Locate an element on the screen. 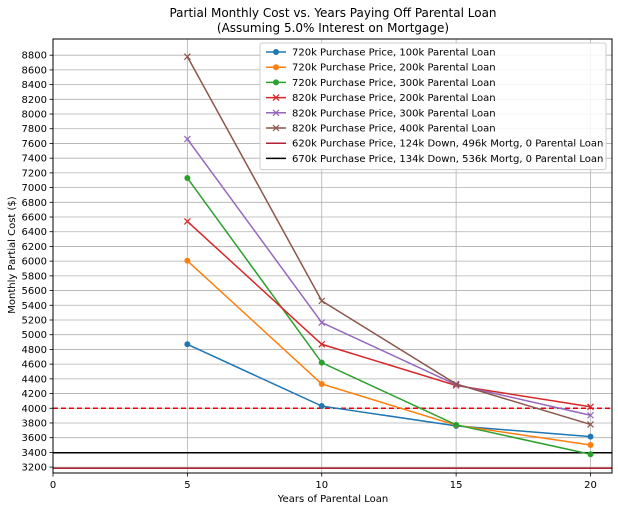 The height and width of the screenshot is (511, 618). y-tick-label: 7200 is located at coordinates (34, 173).